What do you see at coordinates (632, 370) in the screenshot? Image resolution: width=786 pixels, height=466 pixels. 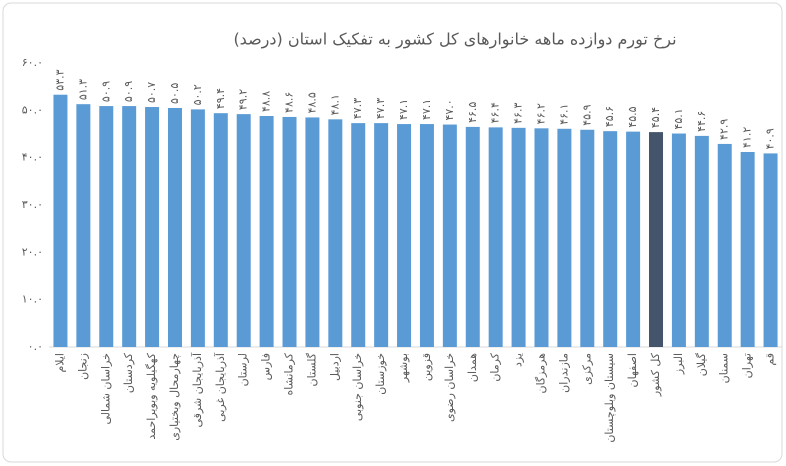 I see `x-tick-label: اصفهان` at bounding box center [632, 370].